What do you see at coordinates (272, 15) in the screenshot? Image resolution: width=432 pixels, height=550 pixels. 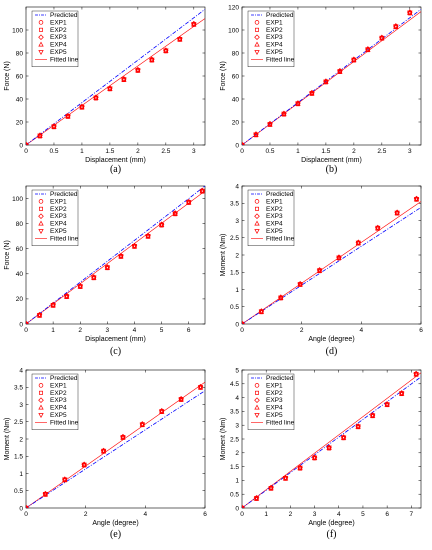 I see `legend-item-predicted: Predicted` at bounding box center [272, 15].